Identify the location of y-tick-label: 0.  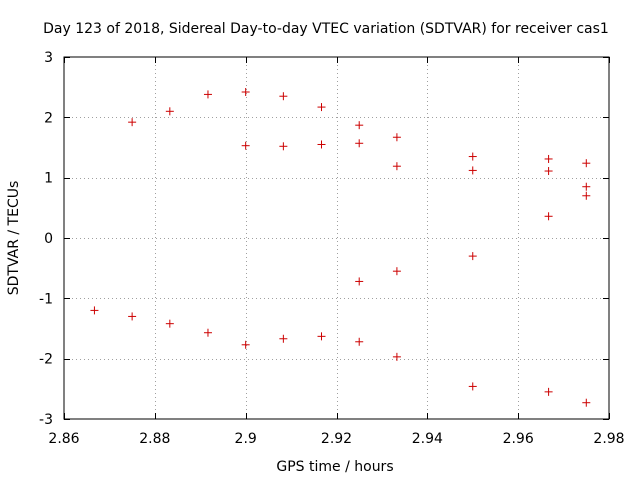
(48, 239).